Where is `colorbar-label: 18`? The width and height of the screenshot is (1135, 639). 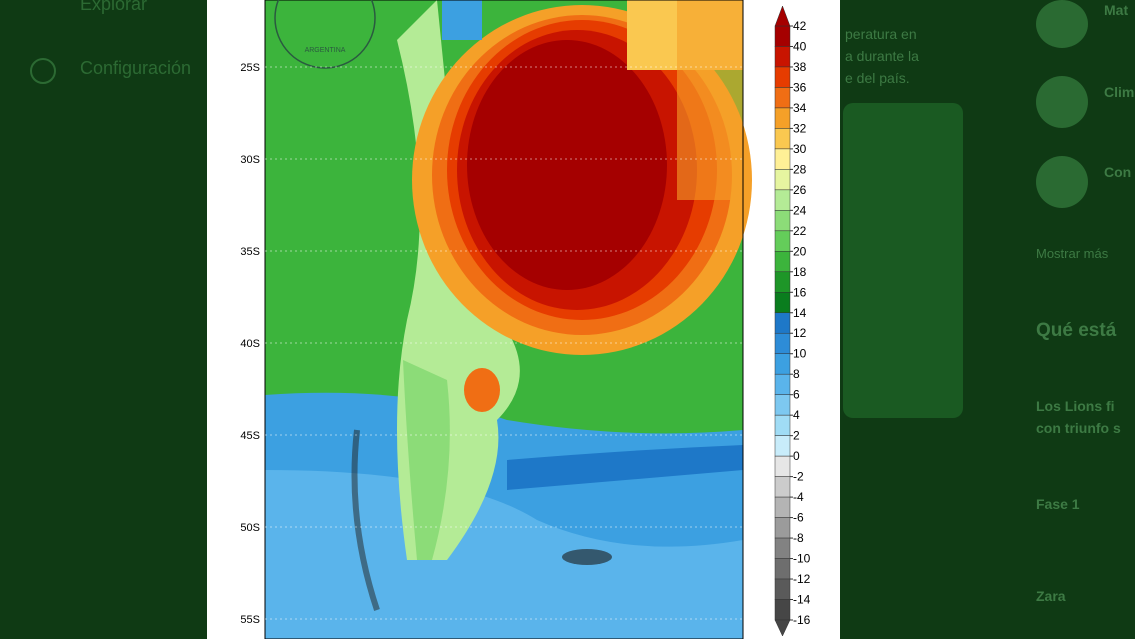 colorbar-label: 18 is located at coordinates (800, 272).